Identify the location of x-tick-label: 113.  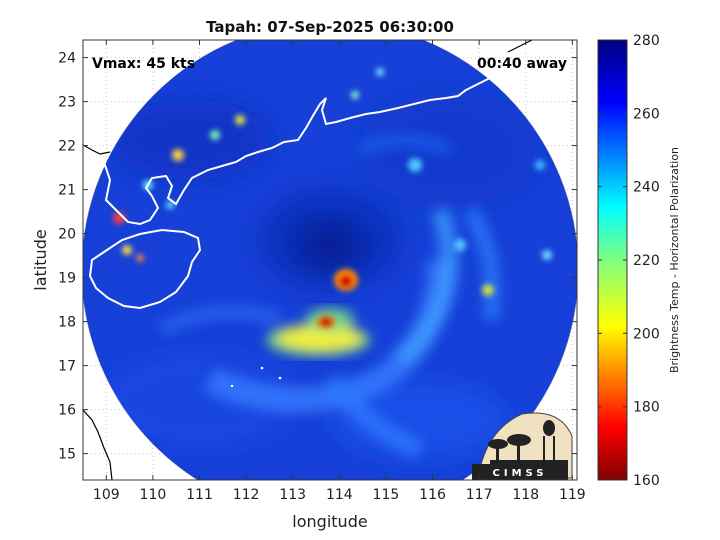
(292, 495).